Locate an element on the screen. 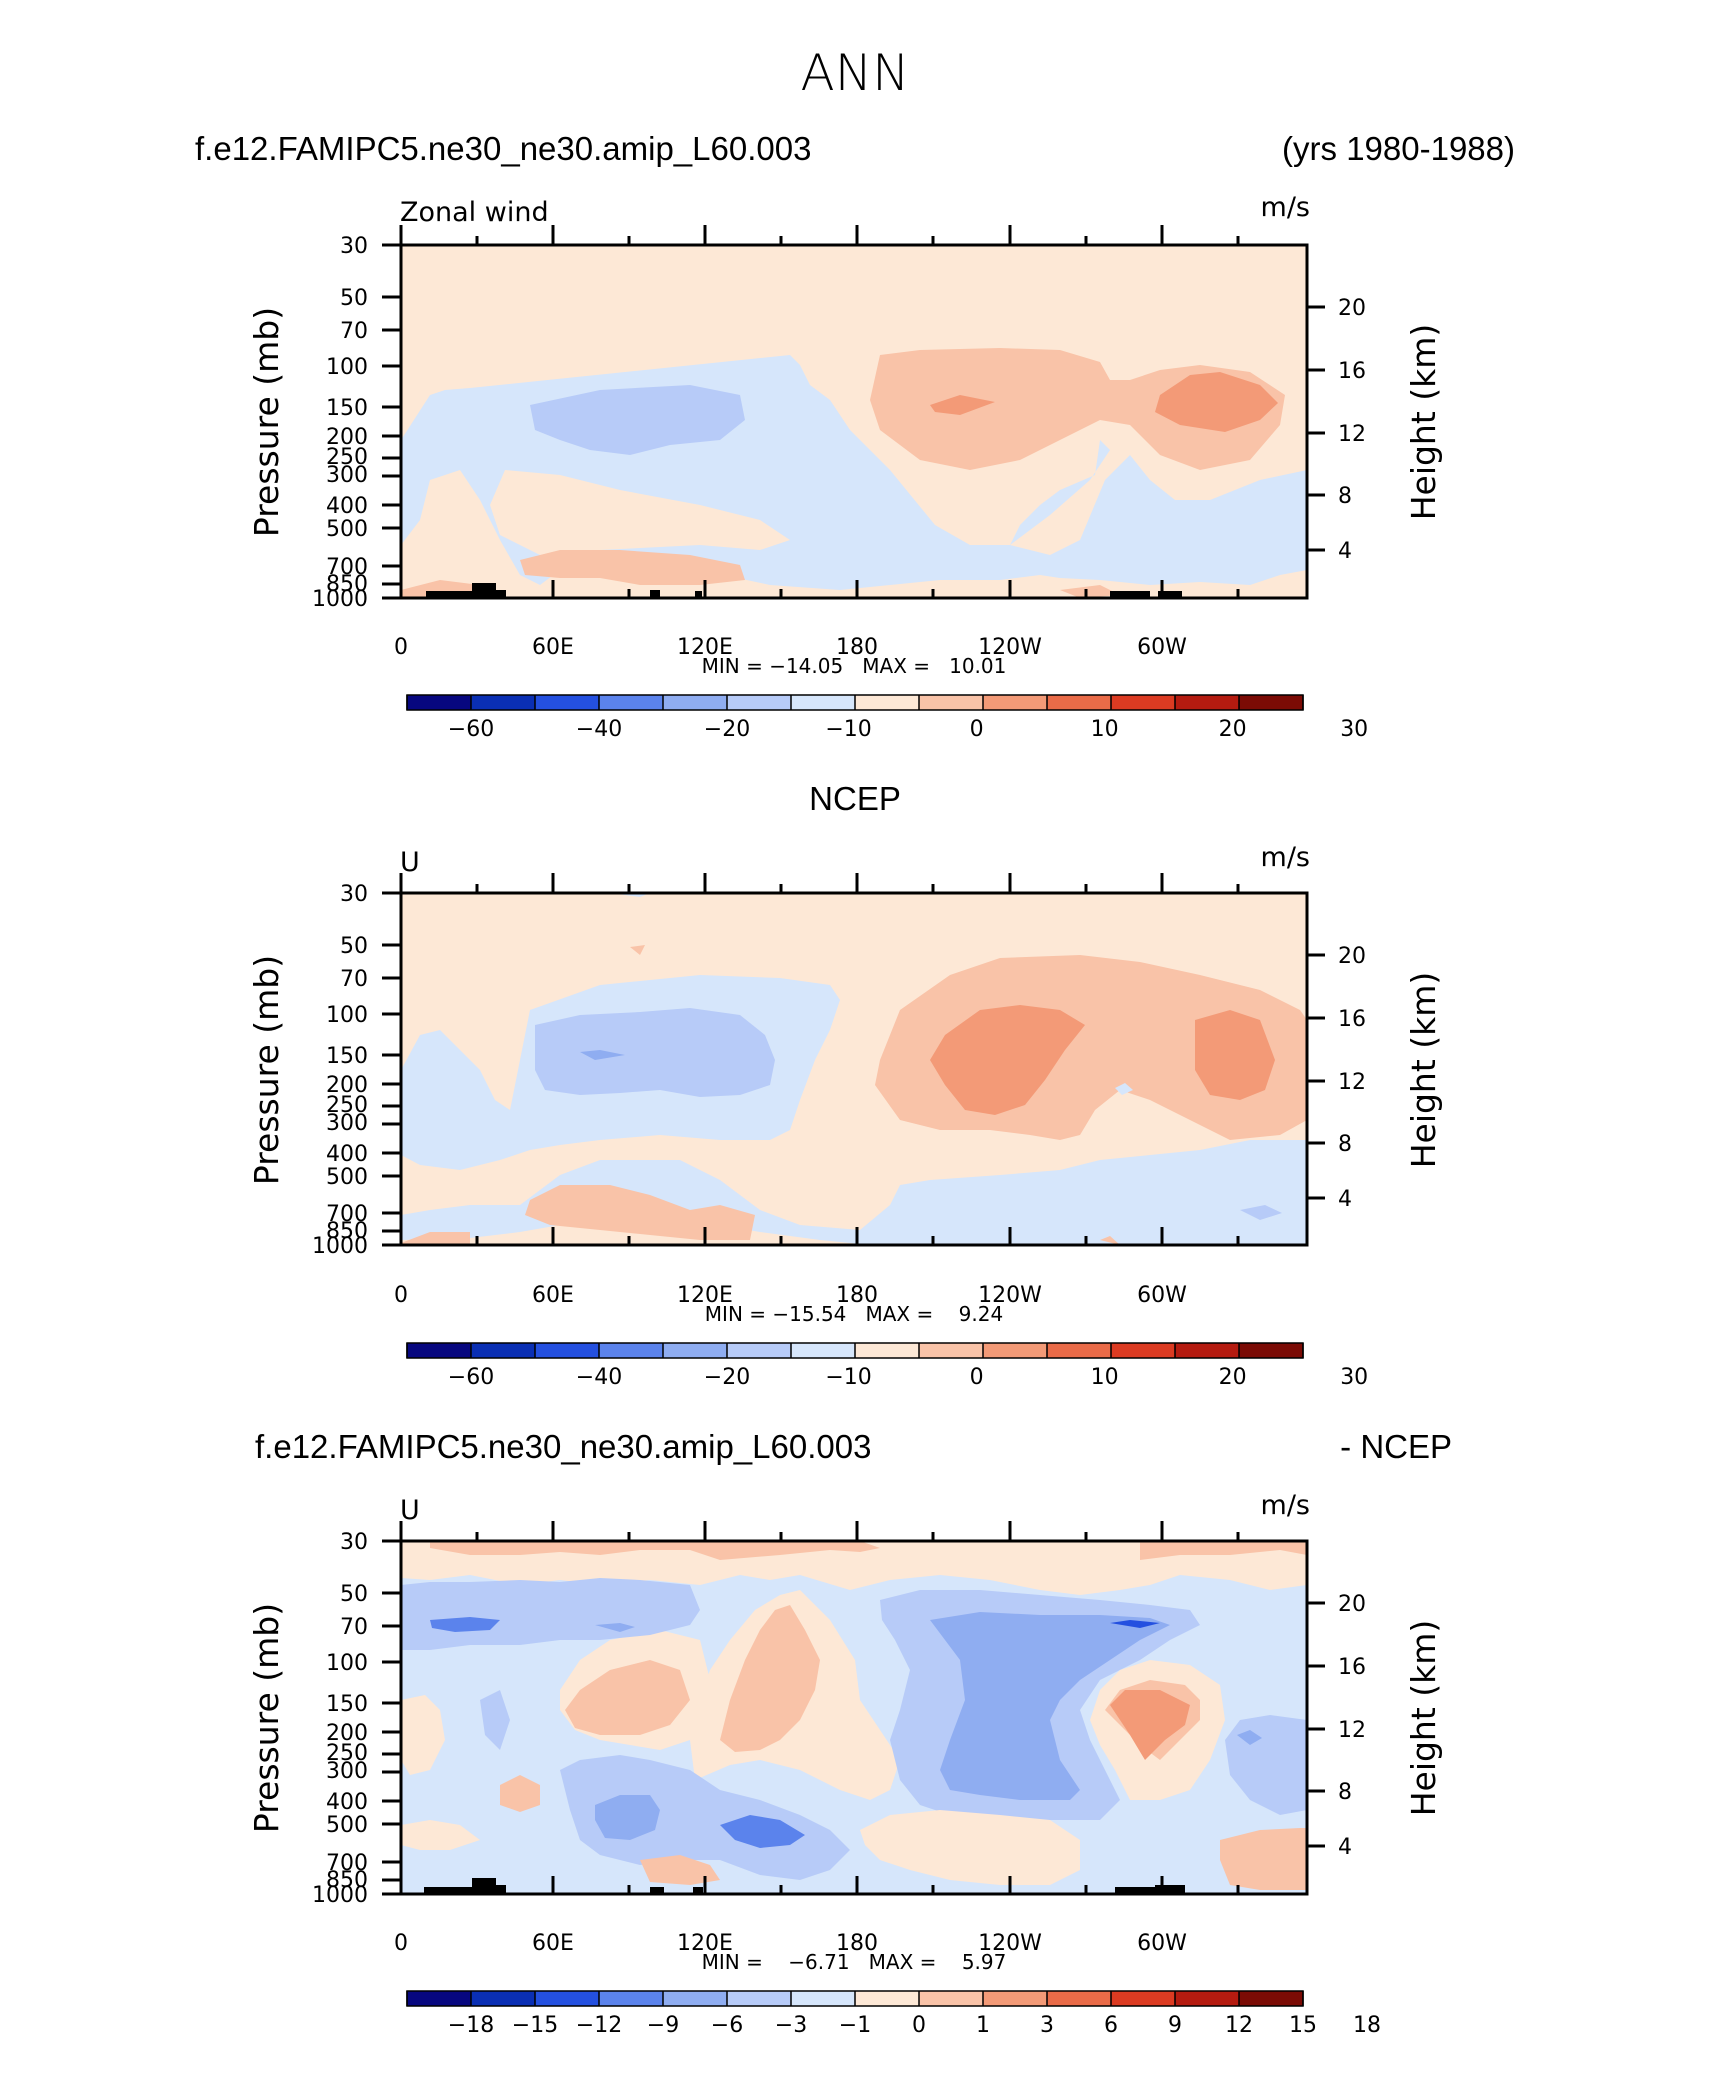  panel-2-surface-left is located at coordinates (435, 1238).